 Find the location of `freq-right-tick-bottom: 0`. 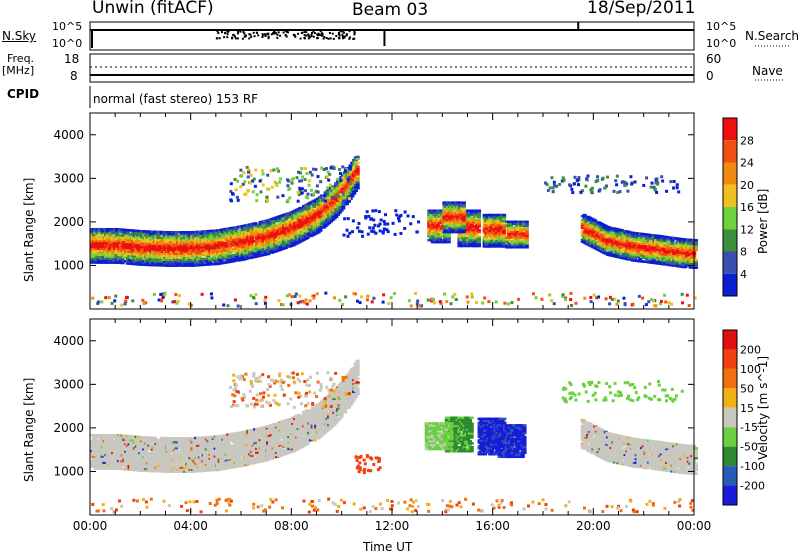

freq-right-tick-bottom: 0 is located at coordinates (710, 76).